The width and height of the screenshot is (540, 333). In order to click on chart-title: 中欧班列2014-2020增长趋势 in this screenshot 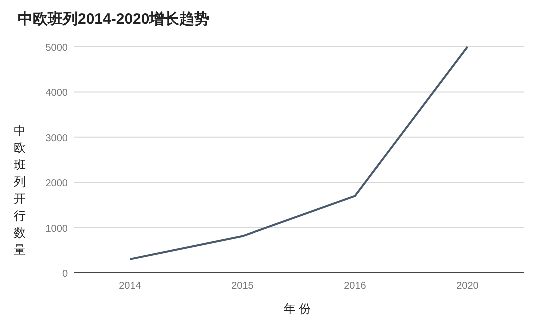, I will do `click(114, 19)`.